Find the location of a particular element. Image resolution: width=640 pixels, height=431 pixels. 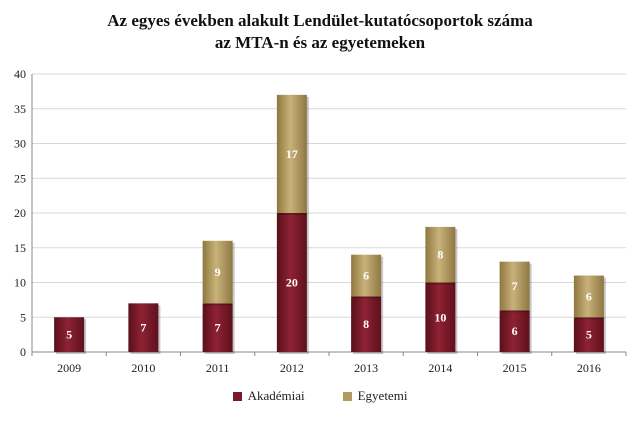

data-label-akademiai-2013: 8 is located at coordinates (366, 324).